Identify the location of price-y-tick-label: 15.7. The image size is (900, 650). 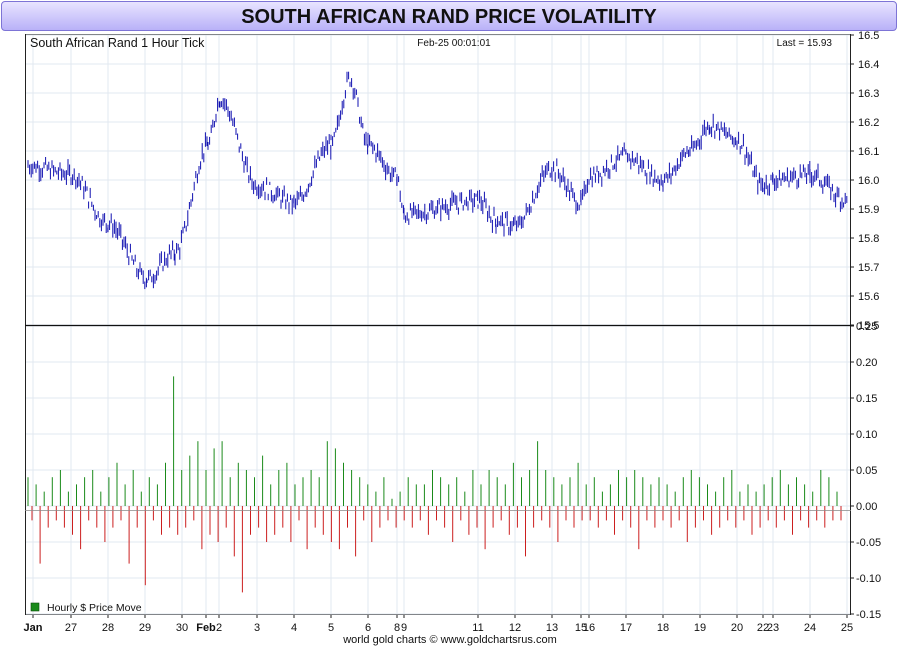
(868, 268).